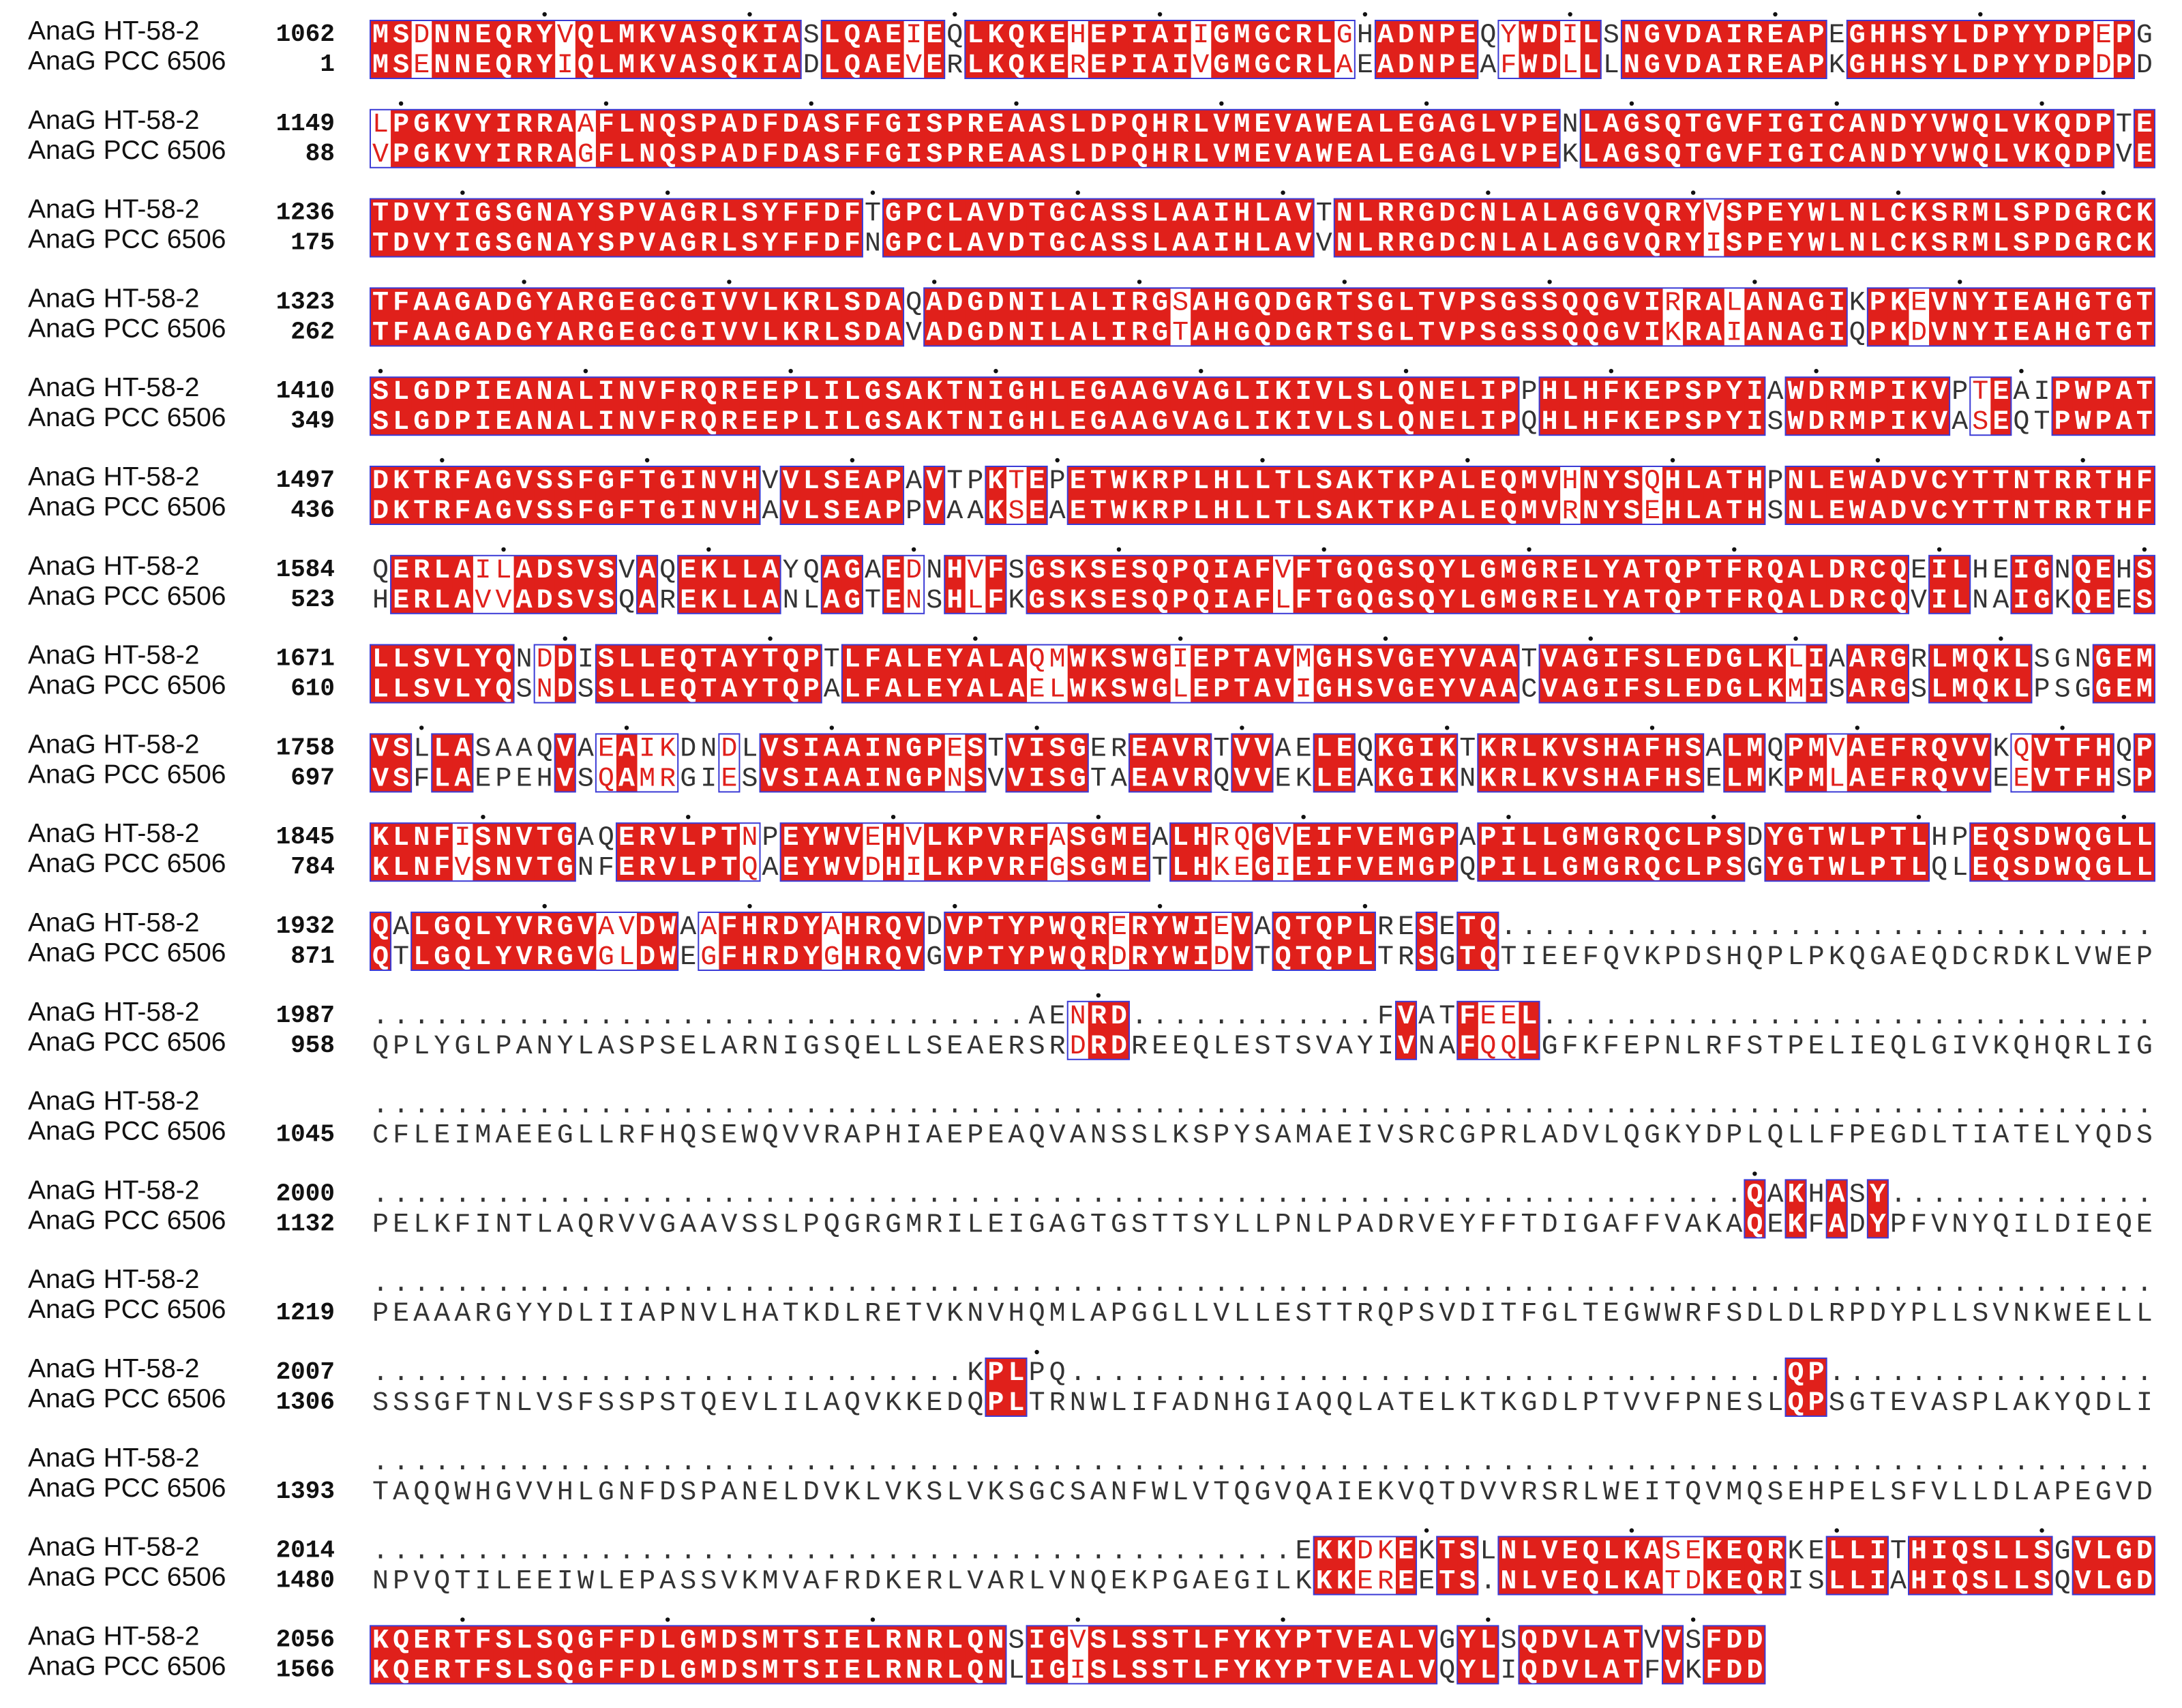 The width and height of the screenshot is (2182, 1708). I want to click on residue: H, so click(1242, 1403).